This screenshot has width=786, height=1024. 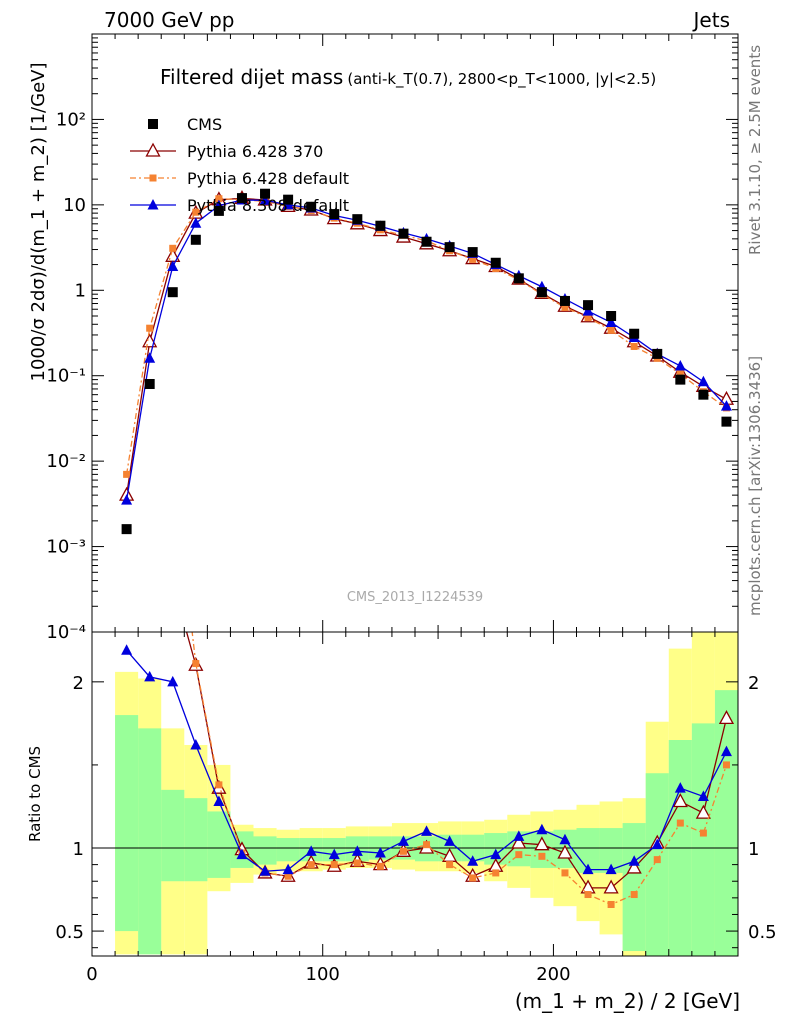 What do you see at coordinates (66, 376) in the screenshot?
I see `y-tick-label: 10⁻¹` at bounding box center [66, 376].